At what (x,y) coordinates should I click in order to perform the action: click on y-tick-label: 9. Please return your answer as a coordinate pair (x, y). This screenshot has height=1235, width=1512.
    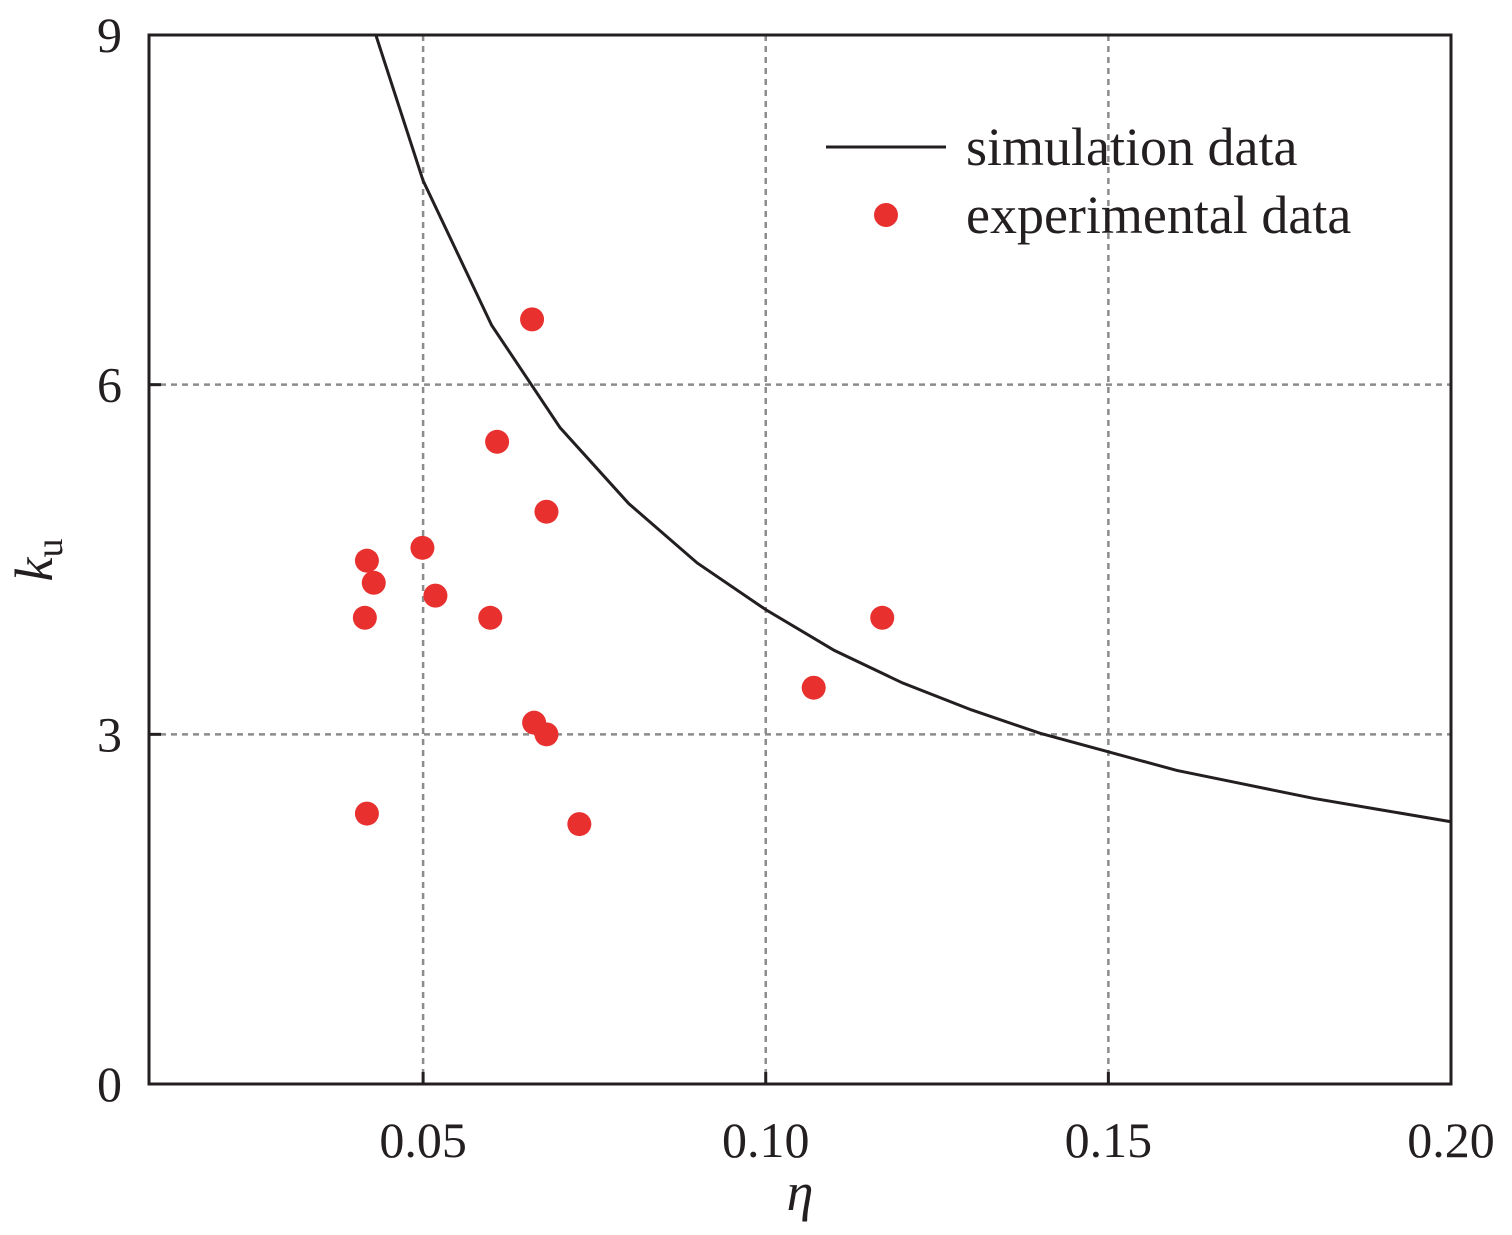
    Looking at the image, I should click on (109, 35).